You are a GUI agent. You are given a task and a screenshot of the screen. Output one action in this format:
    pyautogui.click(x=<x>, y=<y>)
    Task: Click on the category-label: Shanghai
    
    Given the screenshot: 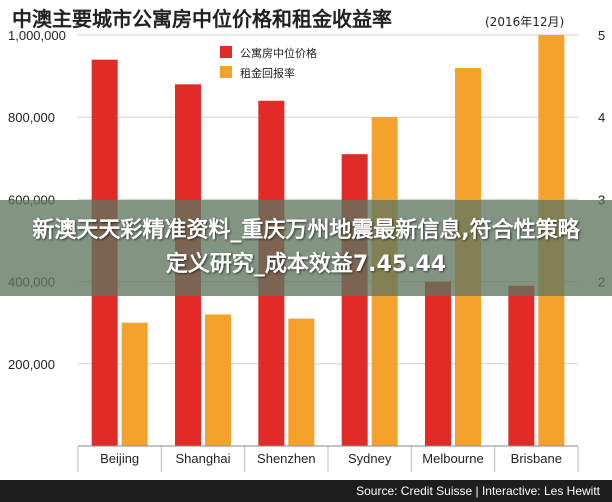 What is the action you would take?
    pyautogui.click(x=203, y=458)
    